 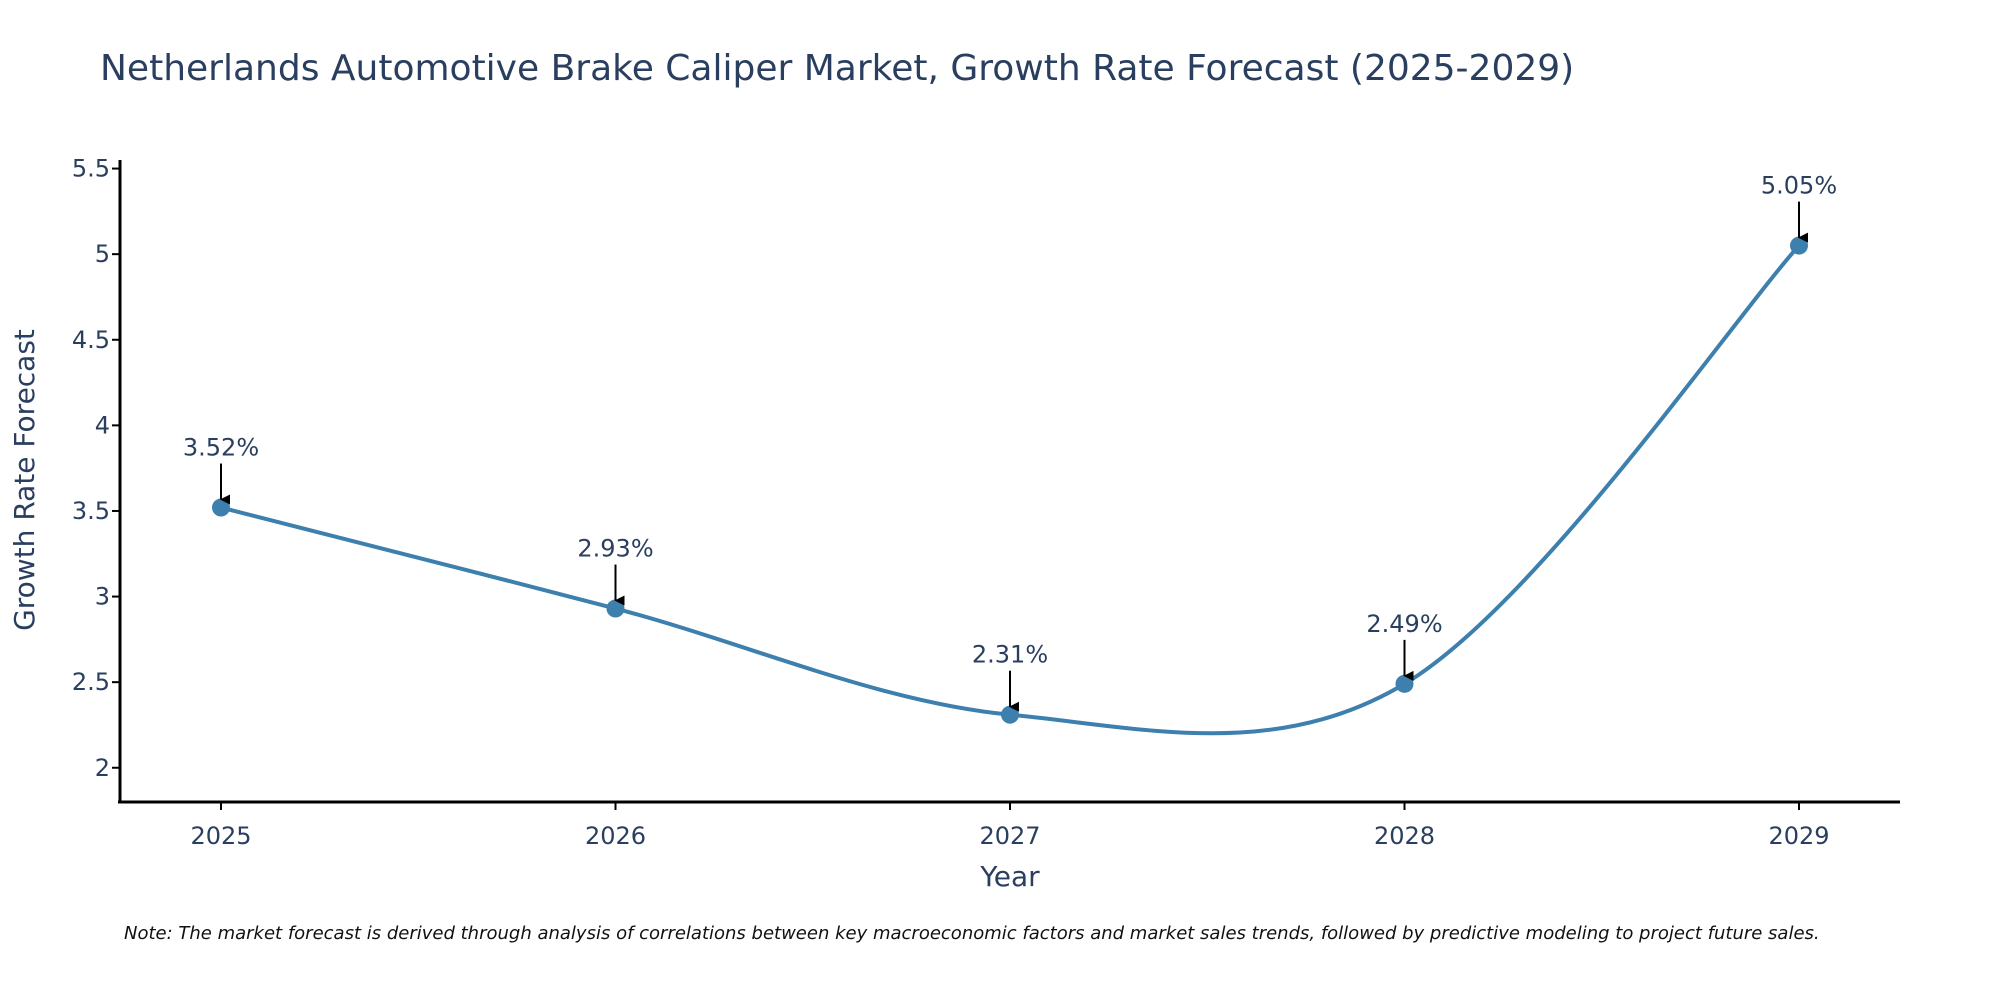 What do you see at coordinates (102, 425) in the screenshot?
I see `y-tick-label: 4` at bounding box center [102, 425].